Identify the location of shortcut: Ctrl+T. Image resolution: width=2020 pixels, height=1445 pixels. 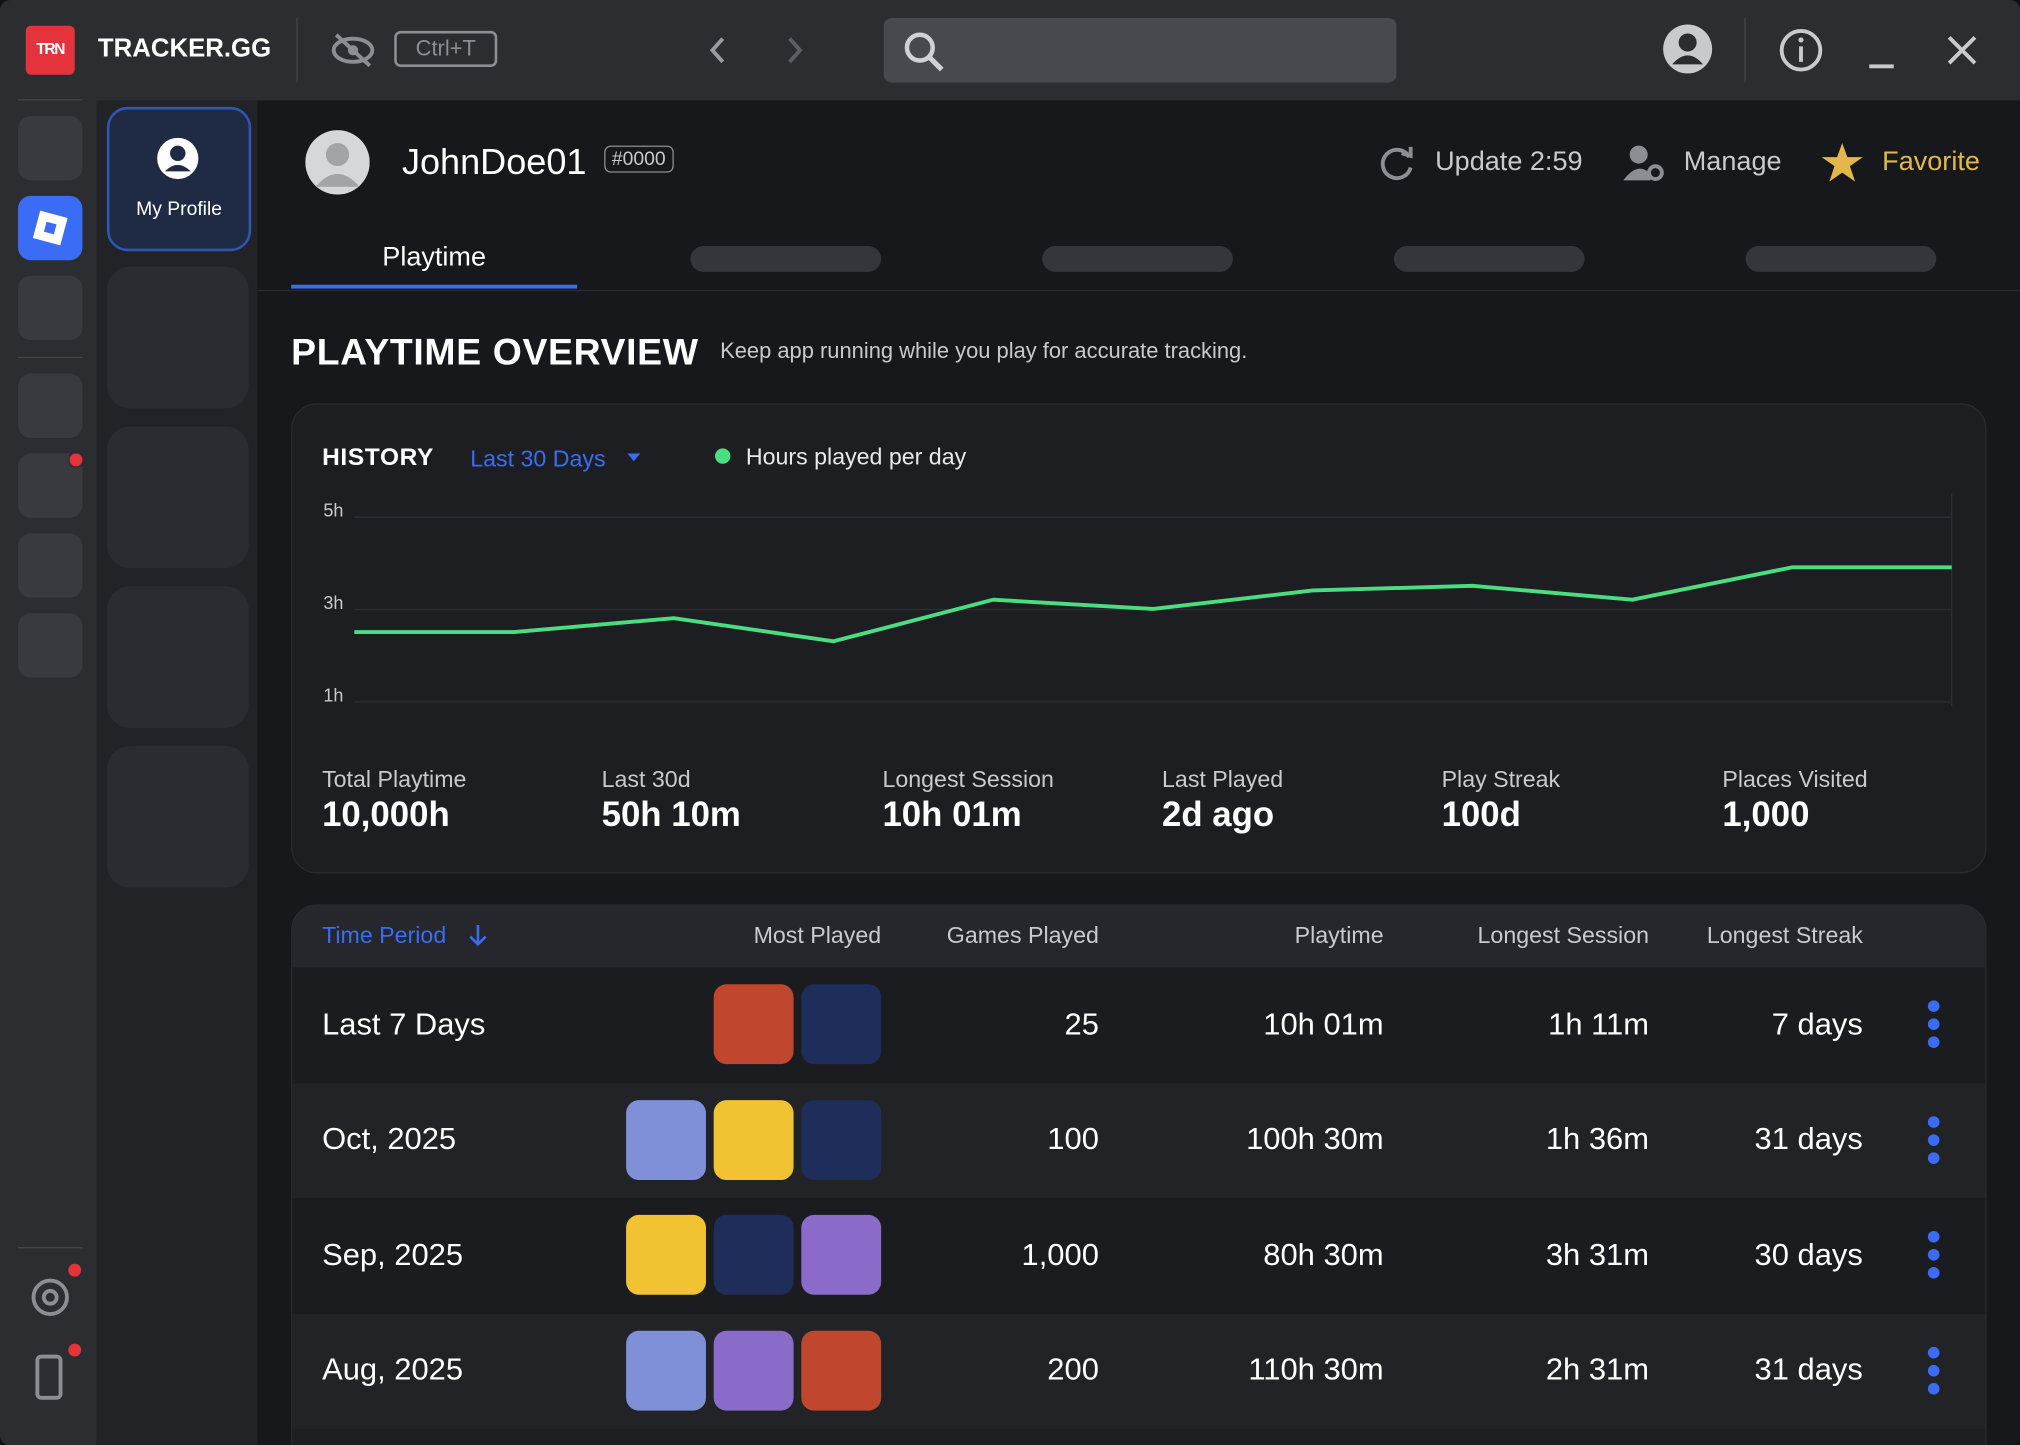
(446, 48).